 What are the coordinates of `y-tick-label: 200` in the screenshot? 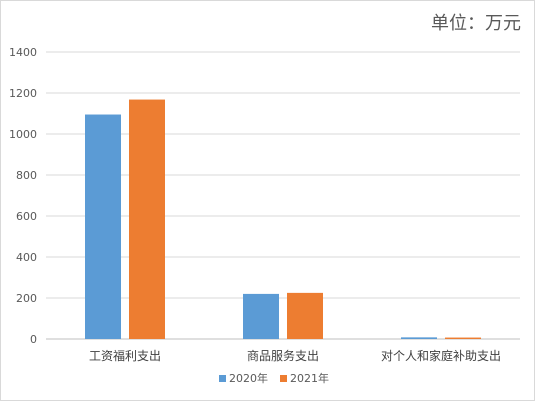 It's located at (26, 298).